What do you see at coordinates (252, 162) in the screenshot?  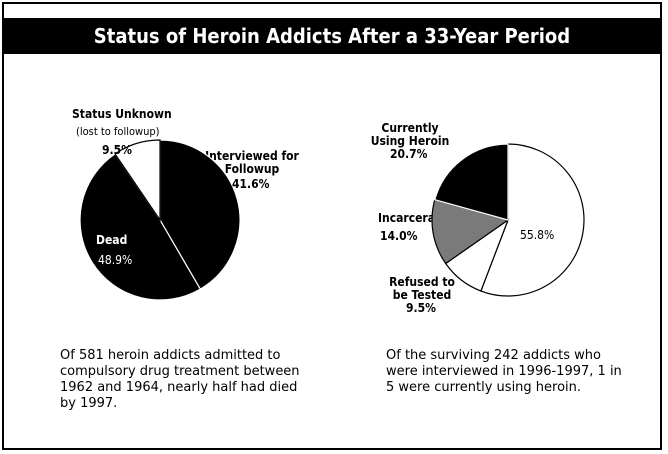 I see `slice-label: Interviewed for Followup` at bounding box center [252, 162].